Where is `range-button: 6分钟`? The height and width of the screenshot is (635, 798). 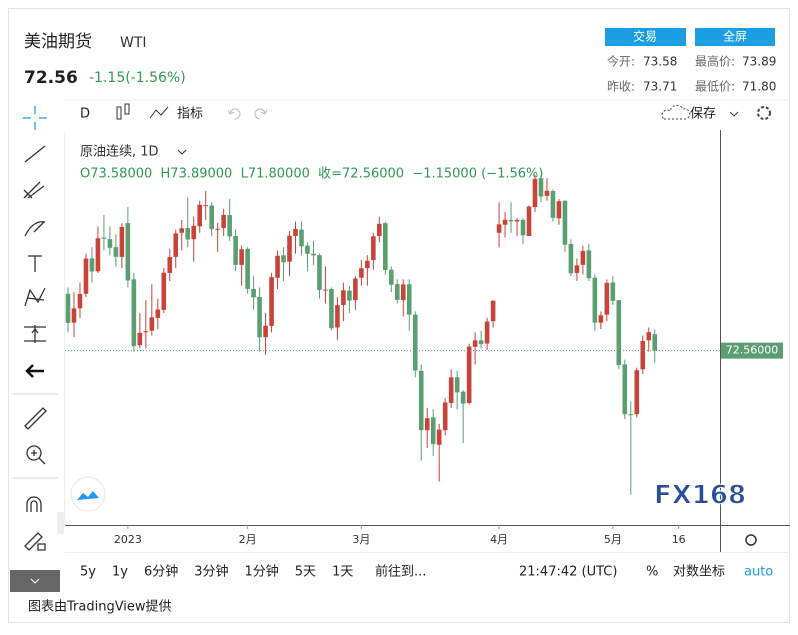 range-button: 6分钟 is located at coordinates (161, 572).